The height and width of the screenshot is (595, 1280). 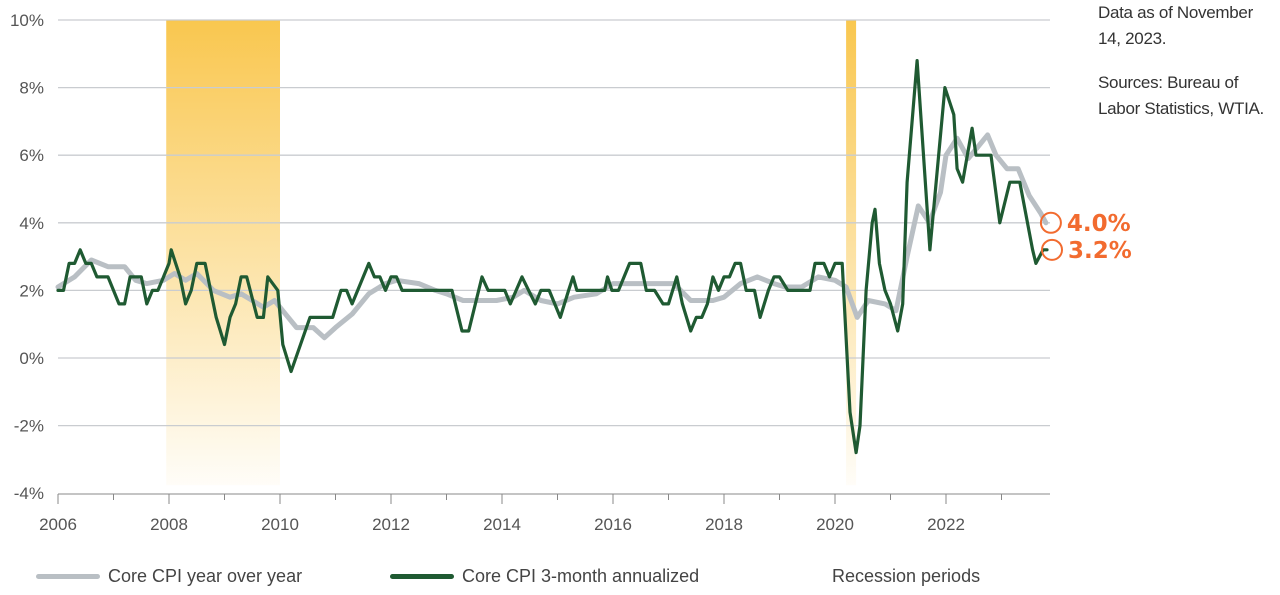 I want to click on x-tick-label: 2012, so click(x=391, y=524).